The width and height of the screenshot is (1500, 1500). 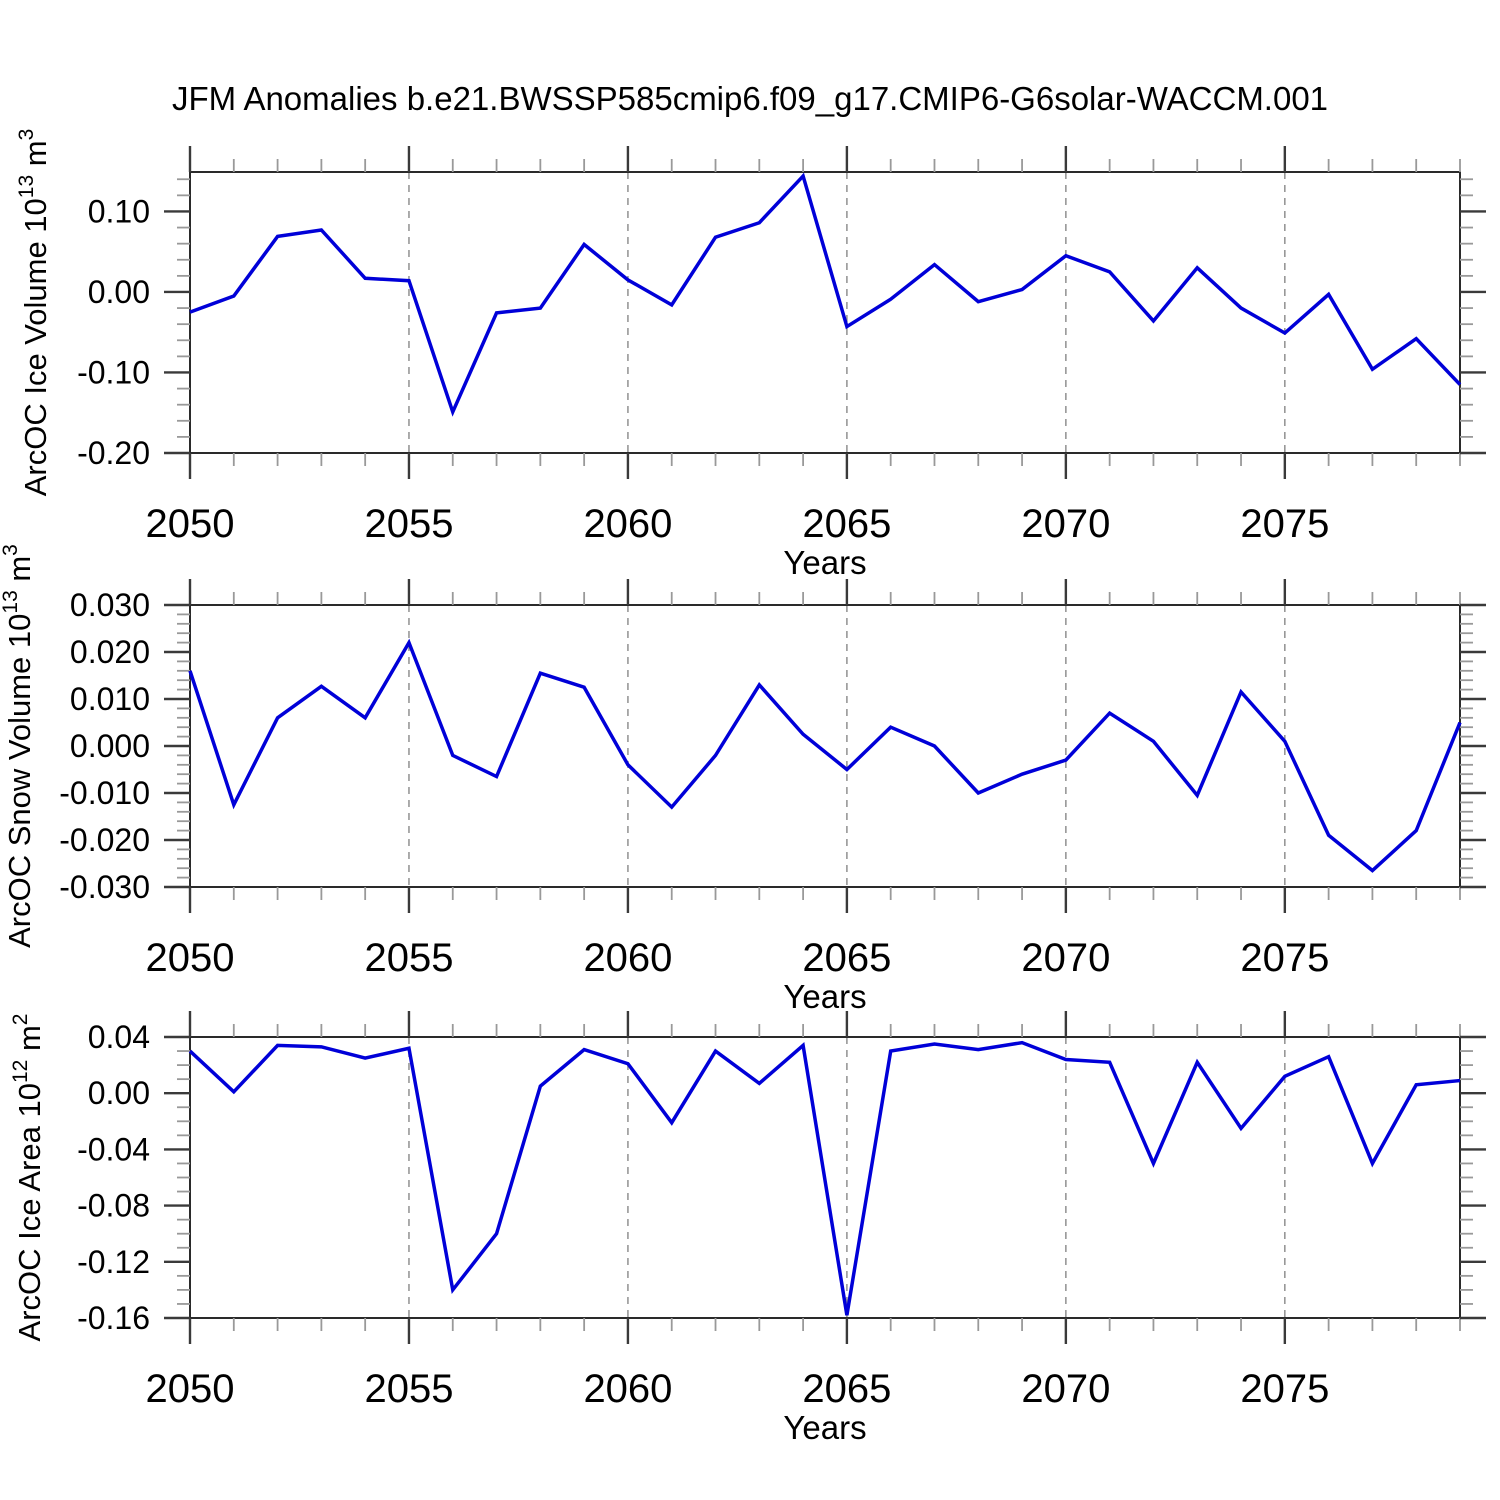 I want to click on y-tick-label: -0.20, so click(x=113, y=453).